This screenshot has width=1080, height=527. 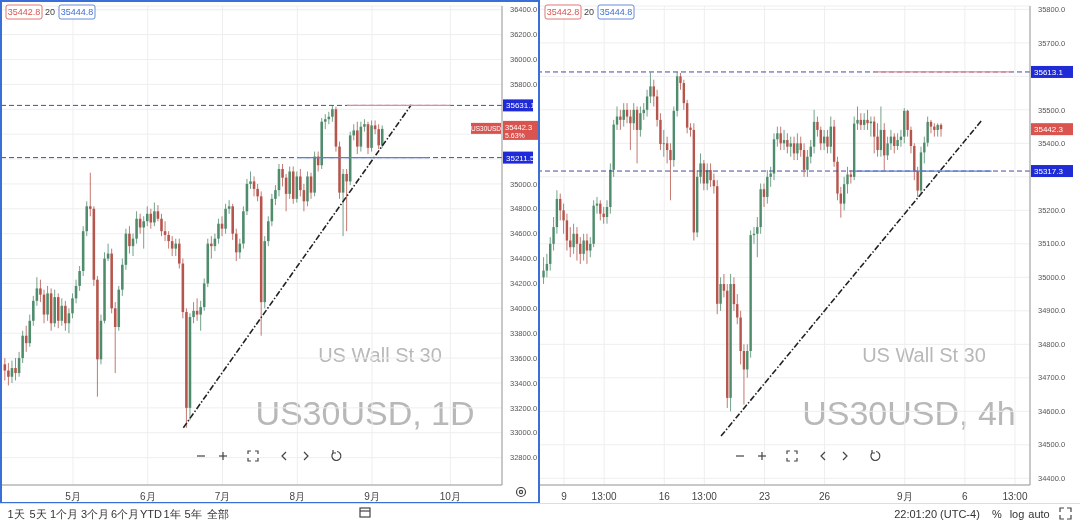 I want to click on text: 5天, so click(x=38, y=514).